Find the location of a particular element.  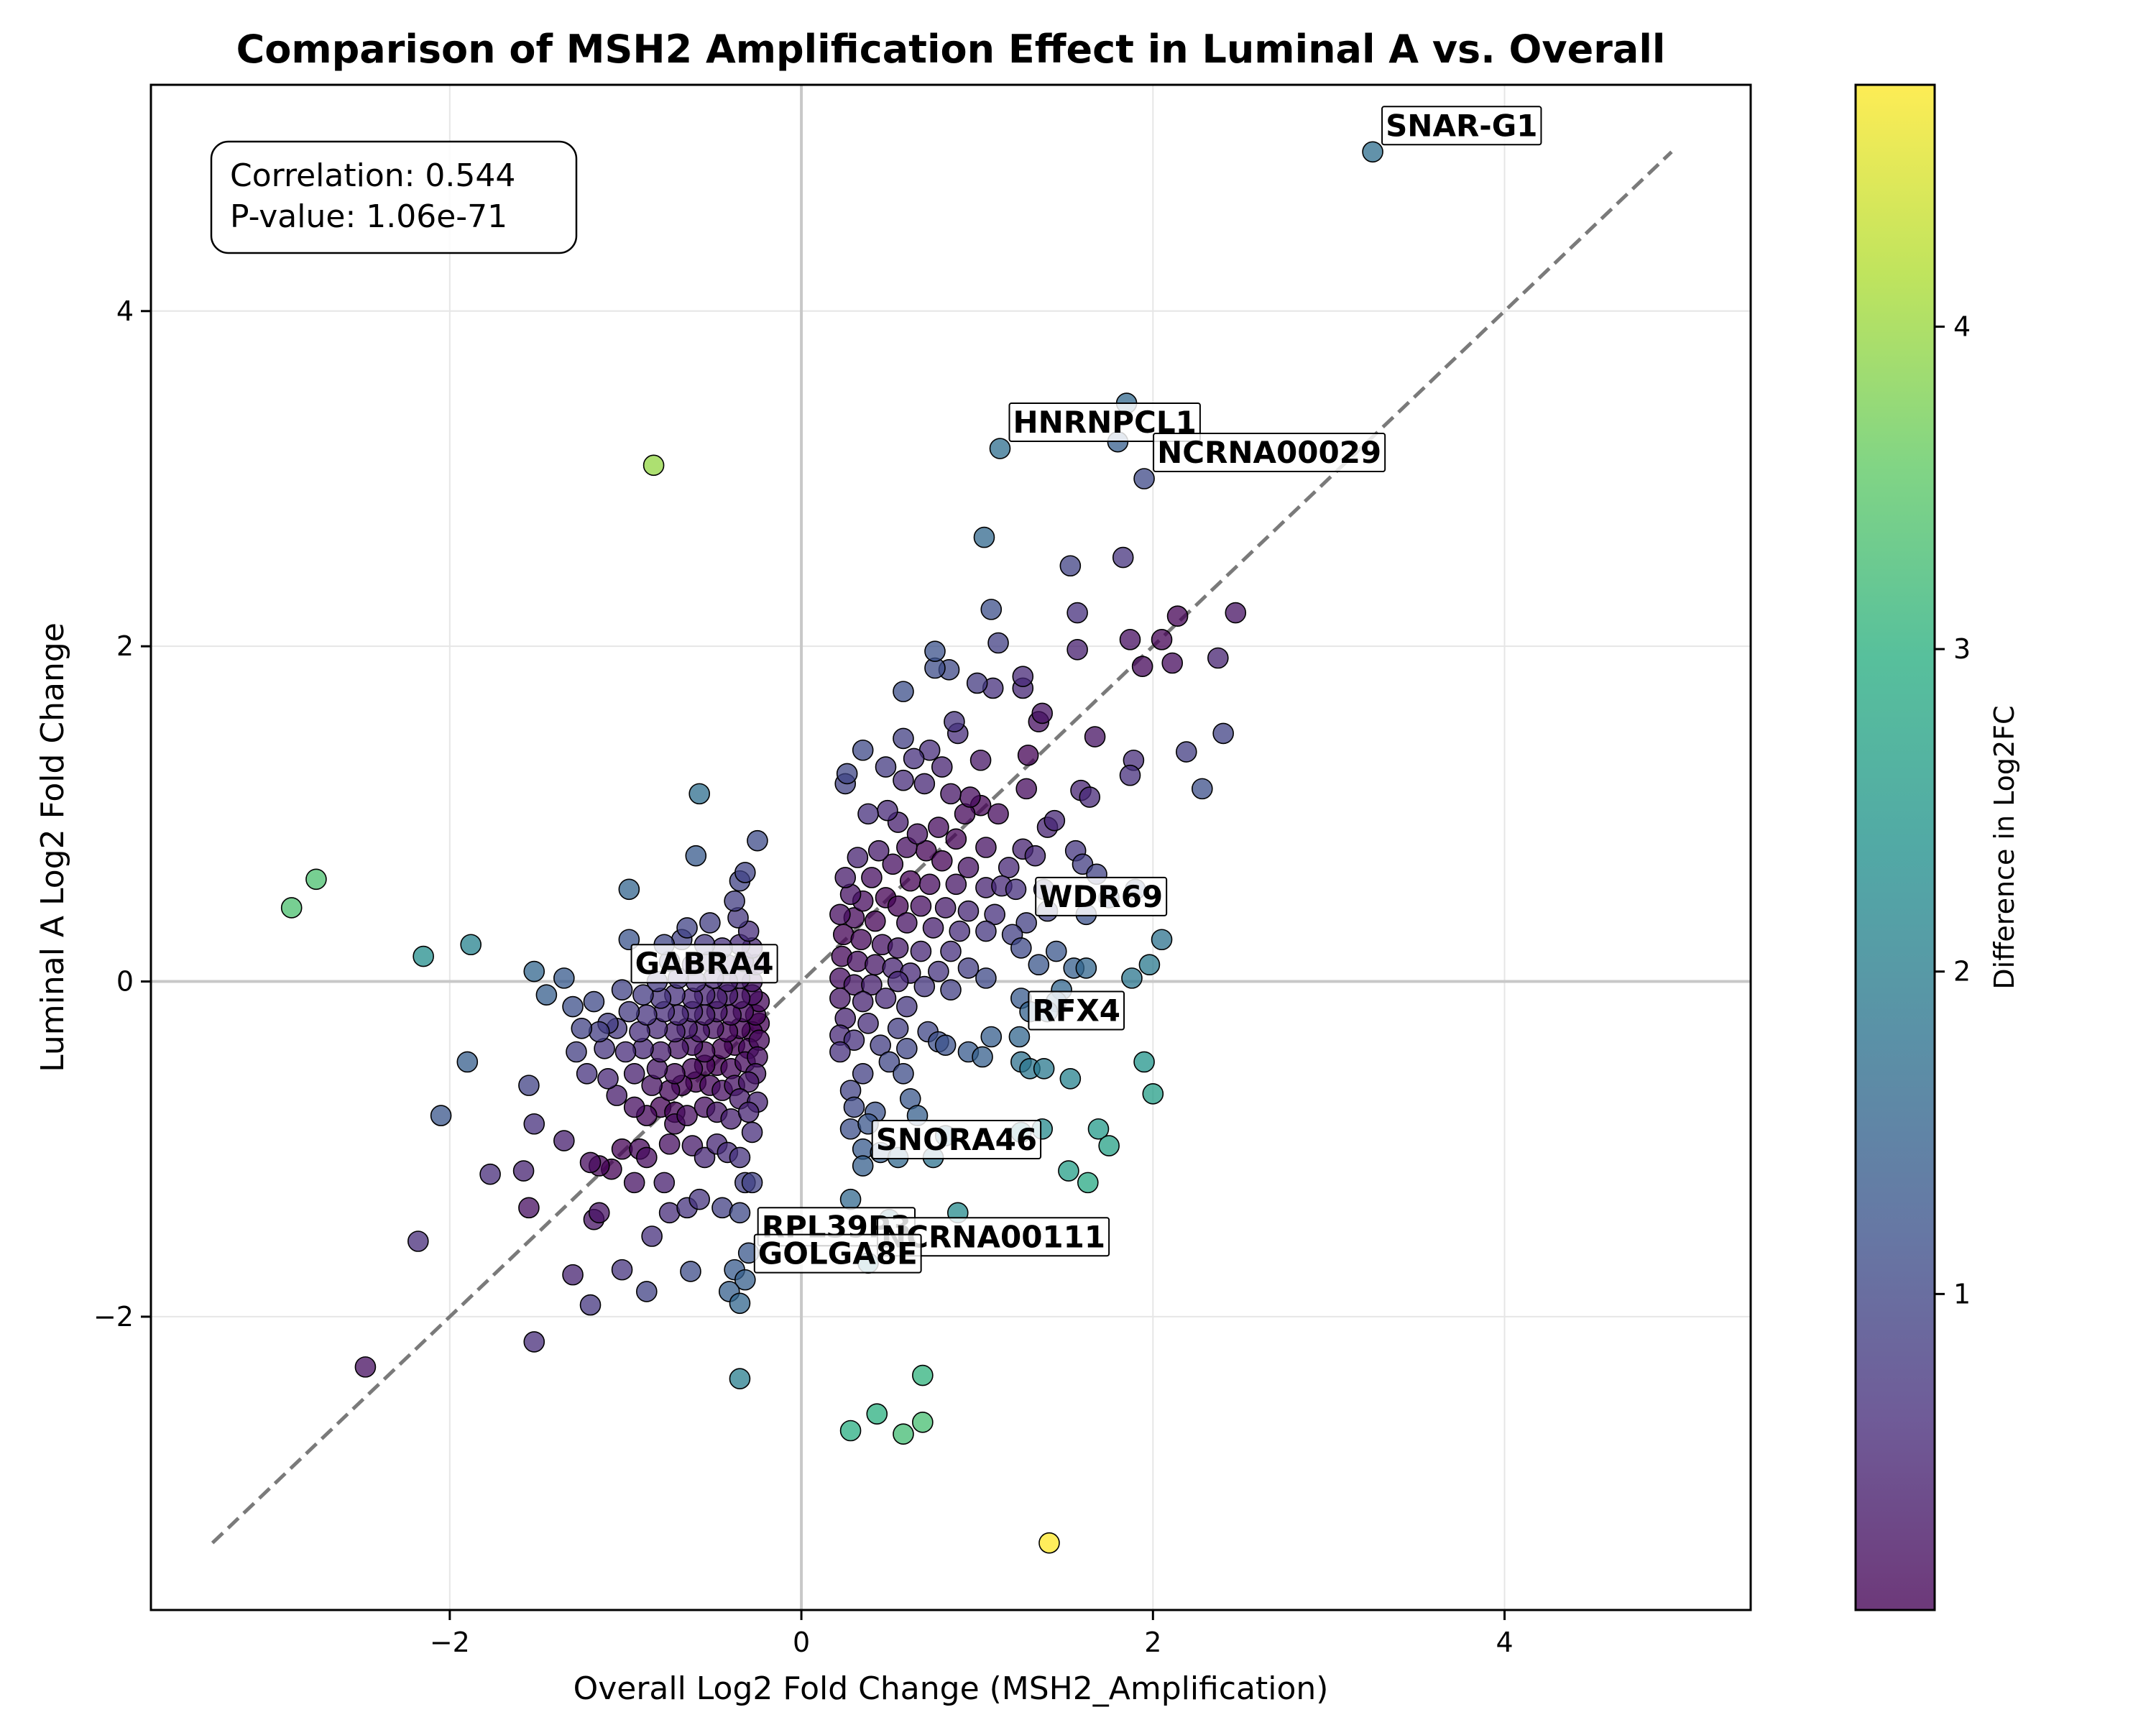

x-tick-label: 2 is located at coordinates (1153, 1642).